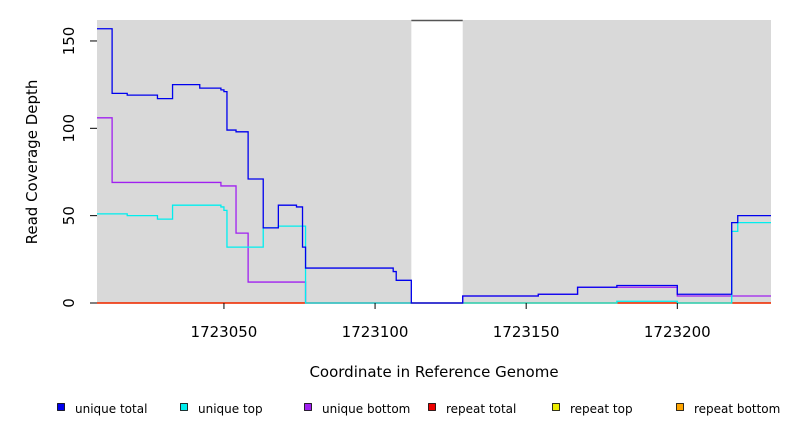  What do you see at coordinates (375, 332) in the screenshot?
I see `x-tick-label: 1723100` at bounding box center [375, 332].